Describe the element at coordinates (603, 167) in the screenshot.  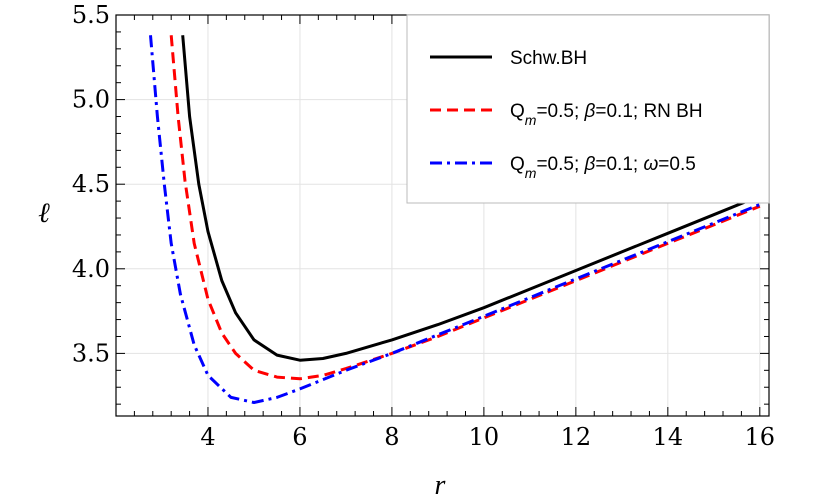
I see `legend-label-3: Qm=0.5; β=0.1; ω=0.5` at that location.